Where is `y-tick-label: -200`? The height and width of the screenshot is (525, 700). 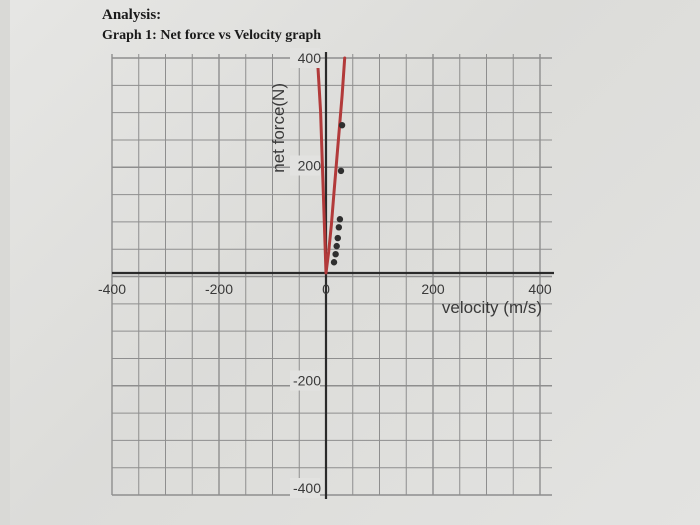
y-tick-label: -200 is located at coordinates (307, 381).